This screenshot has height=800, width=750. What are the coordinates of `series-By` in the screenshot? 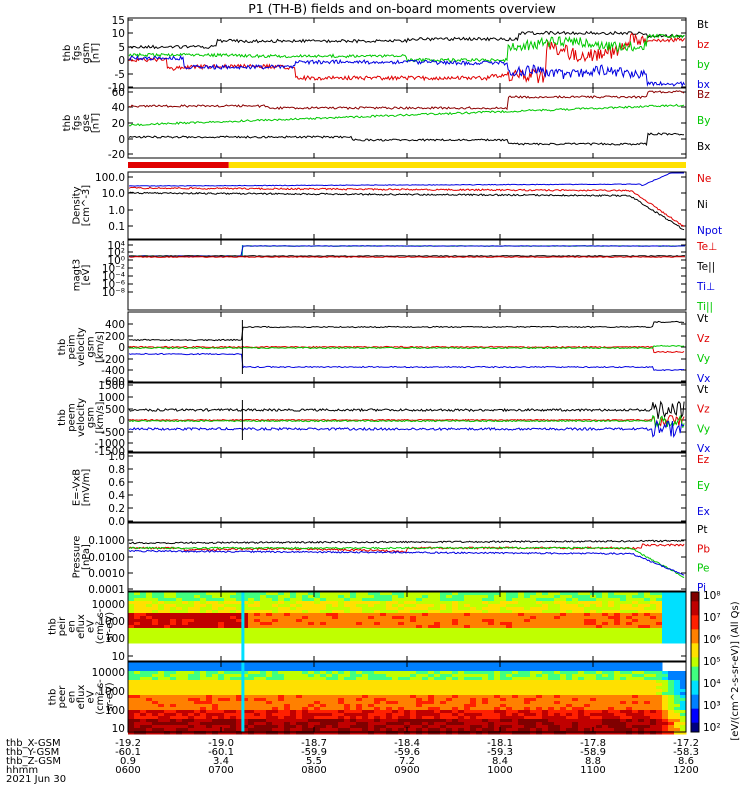 It's located at (407, 115).